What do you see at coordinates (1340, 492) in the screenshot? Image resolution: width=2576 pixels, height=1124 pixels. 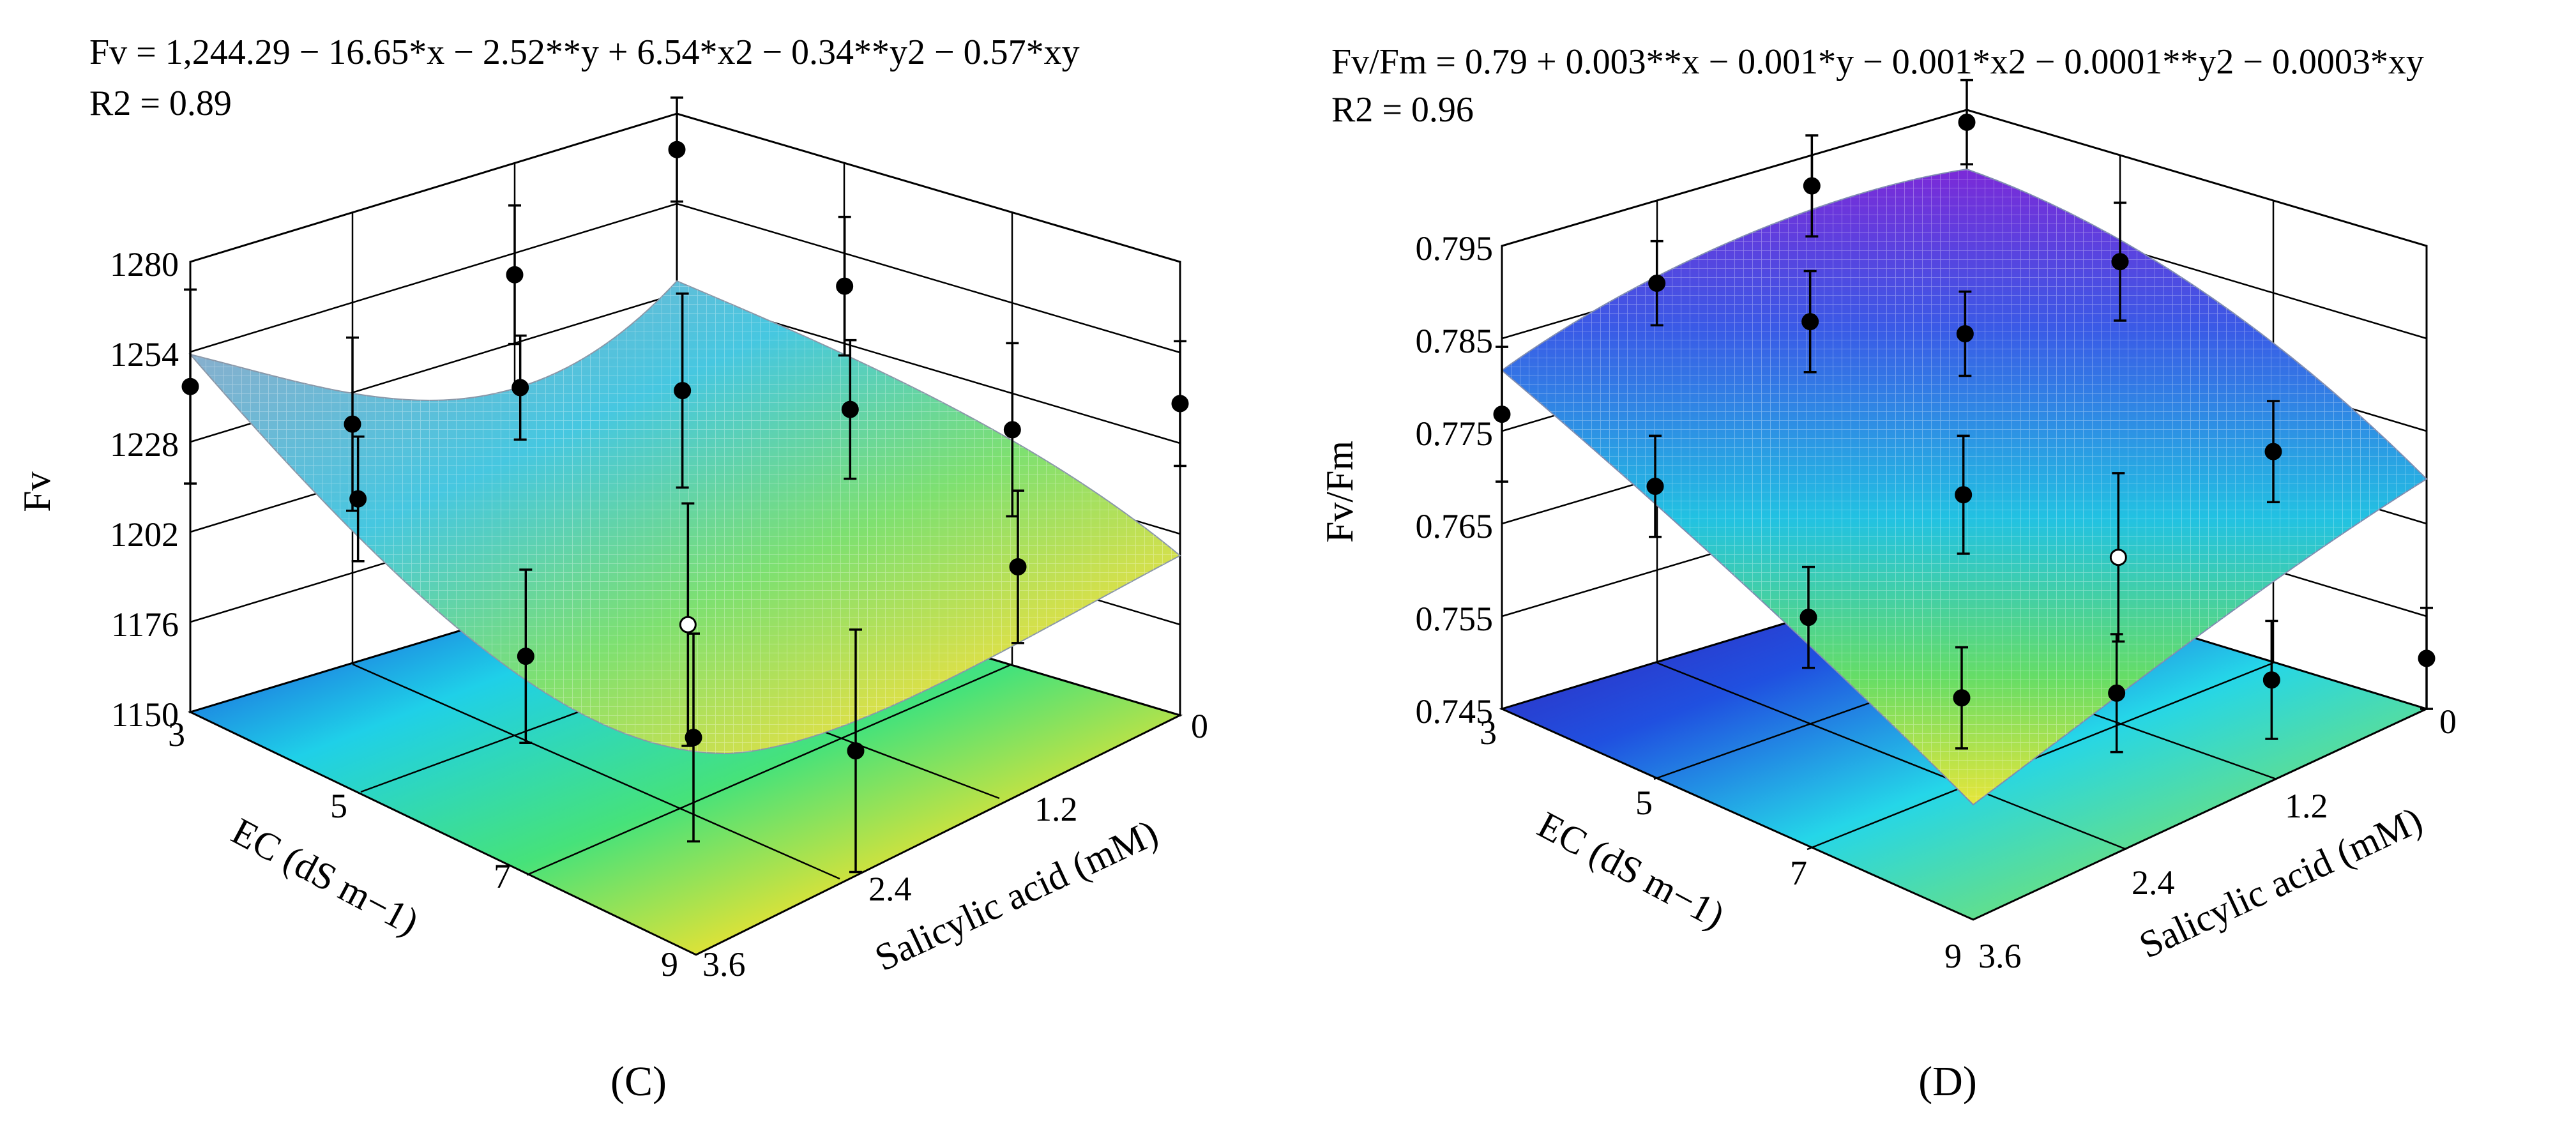 I see `z-axis-label-d: Fv/Fm` at bounding box center [1340, 492].